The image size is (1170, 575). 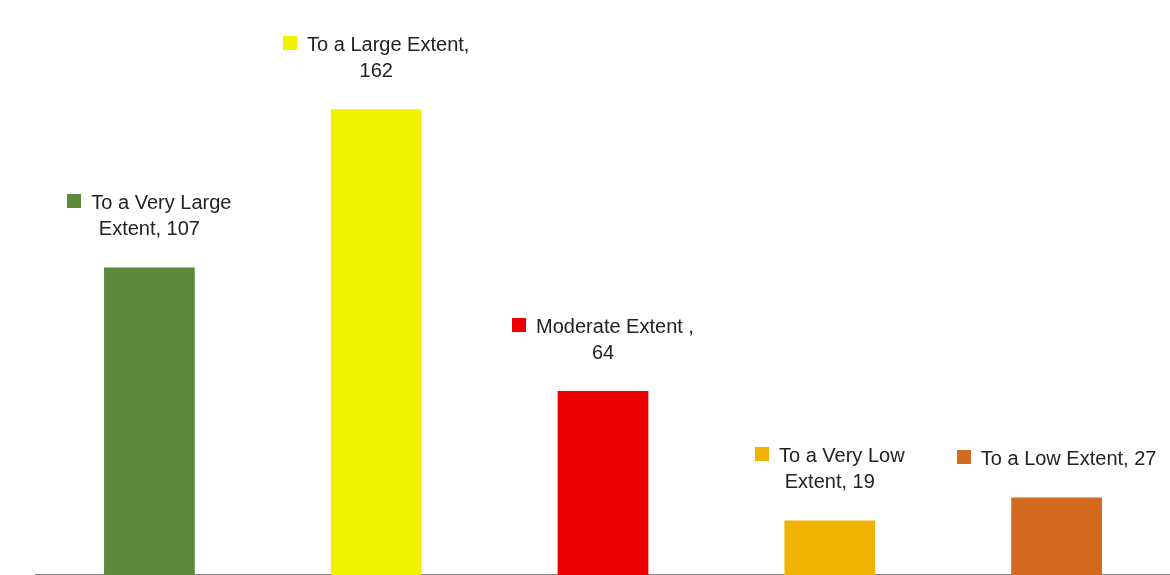 I want to click on data-label: To a Low Extent, 27, so click(x=1068, y=458).